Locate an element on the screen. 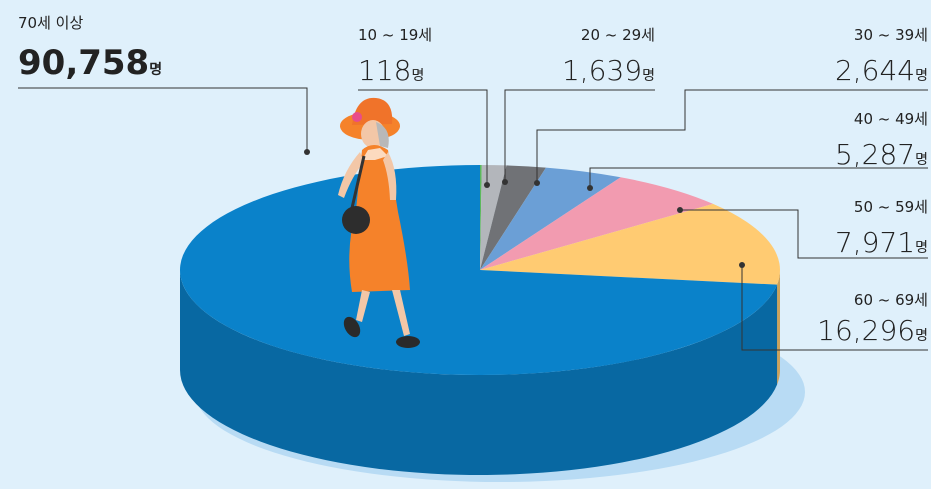 The image size is (931, 489). category-label: 70세 이상 is located at coordinates (50, 23).